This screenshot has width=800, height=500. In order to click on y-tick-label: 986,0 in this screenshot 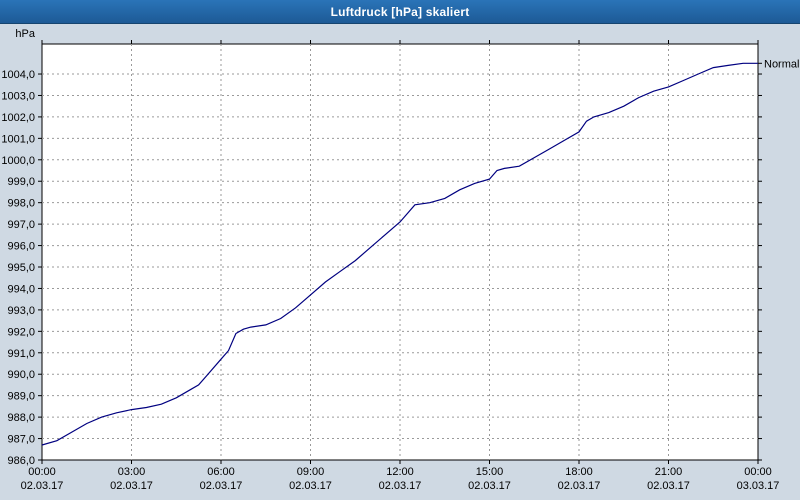, I will do `click(21, 461)`.